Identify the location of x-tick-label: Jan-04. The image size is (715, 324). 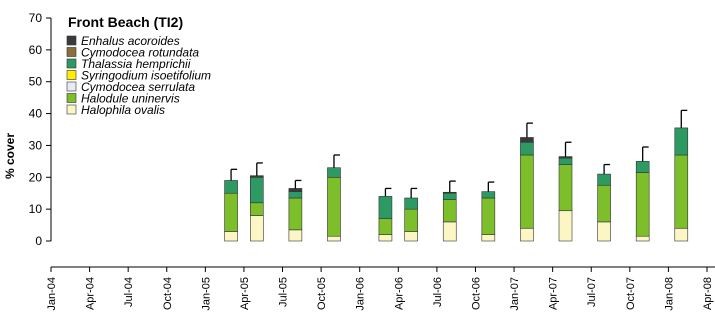
(52, 294).